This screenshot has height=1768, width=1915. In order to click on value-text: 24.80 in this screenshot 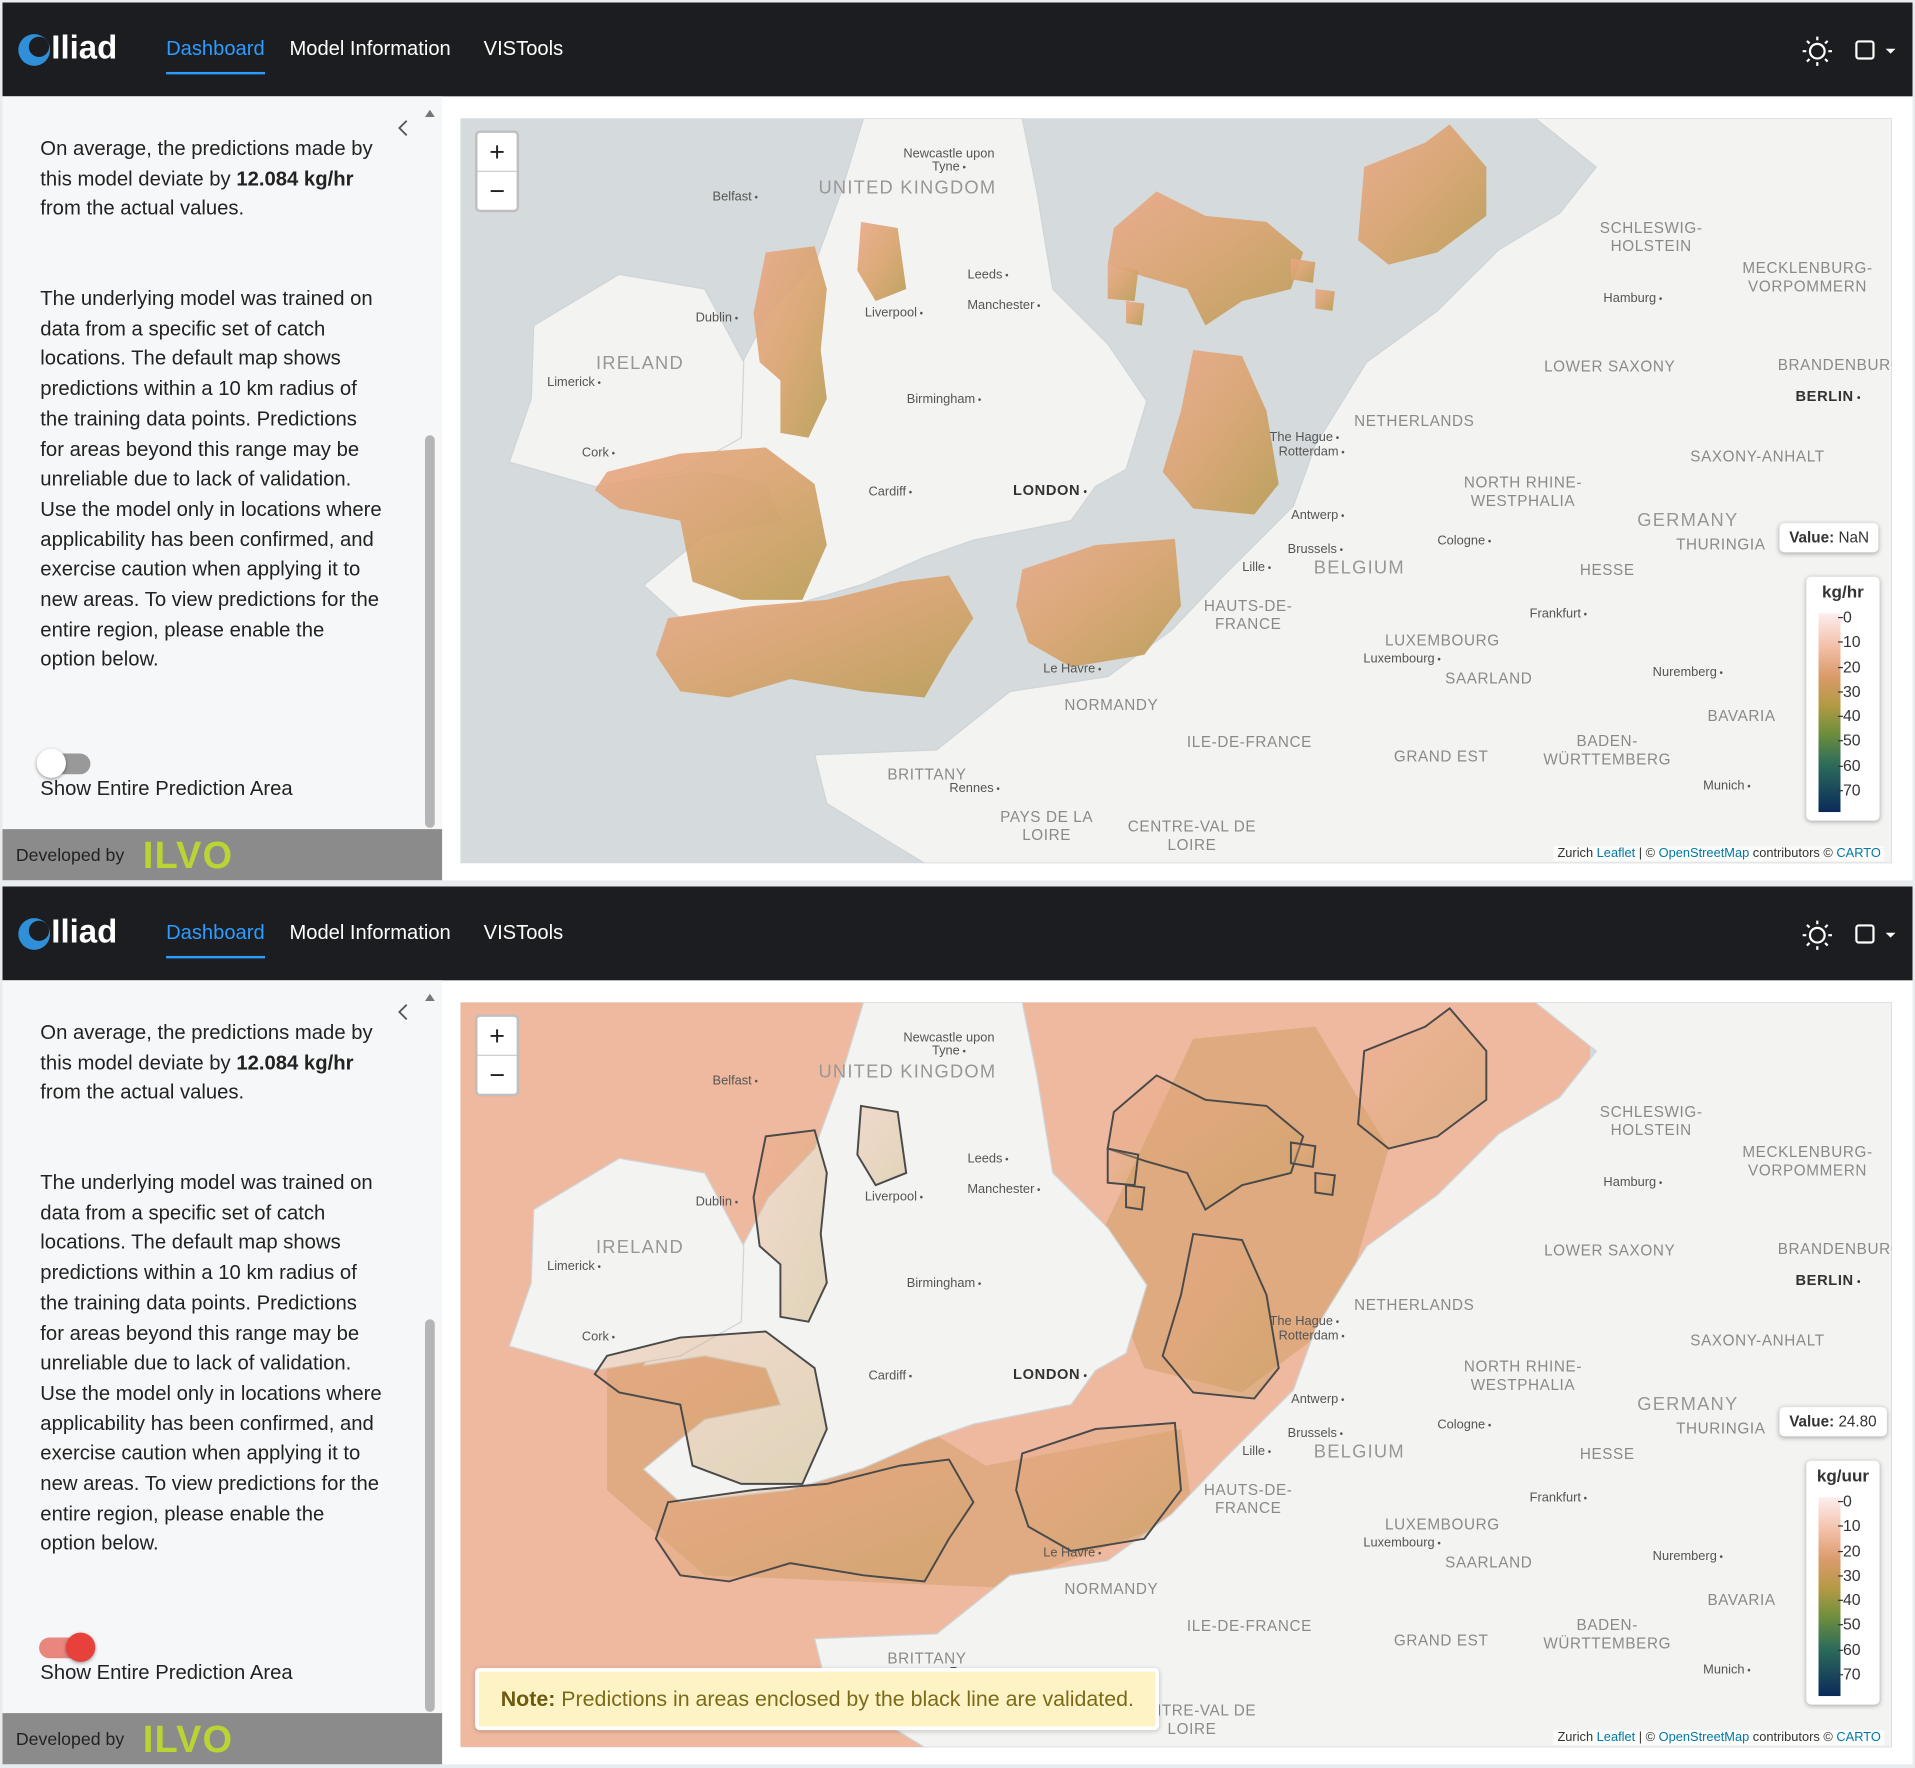, I will do `click(1857, 1422)`.